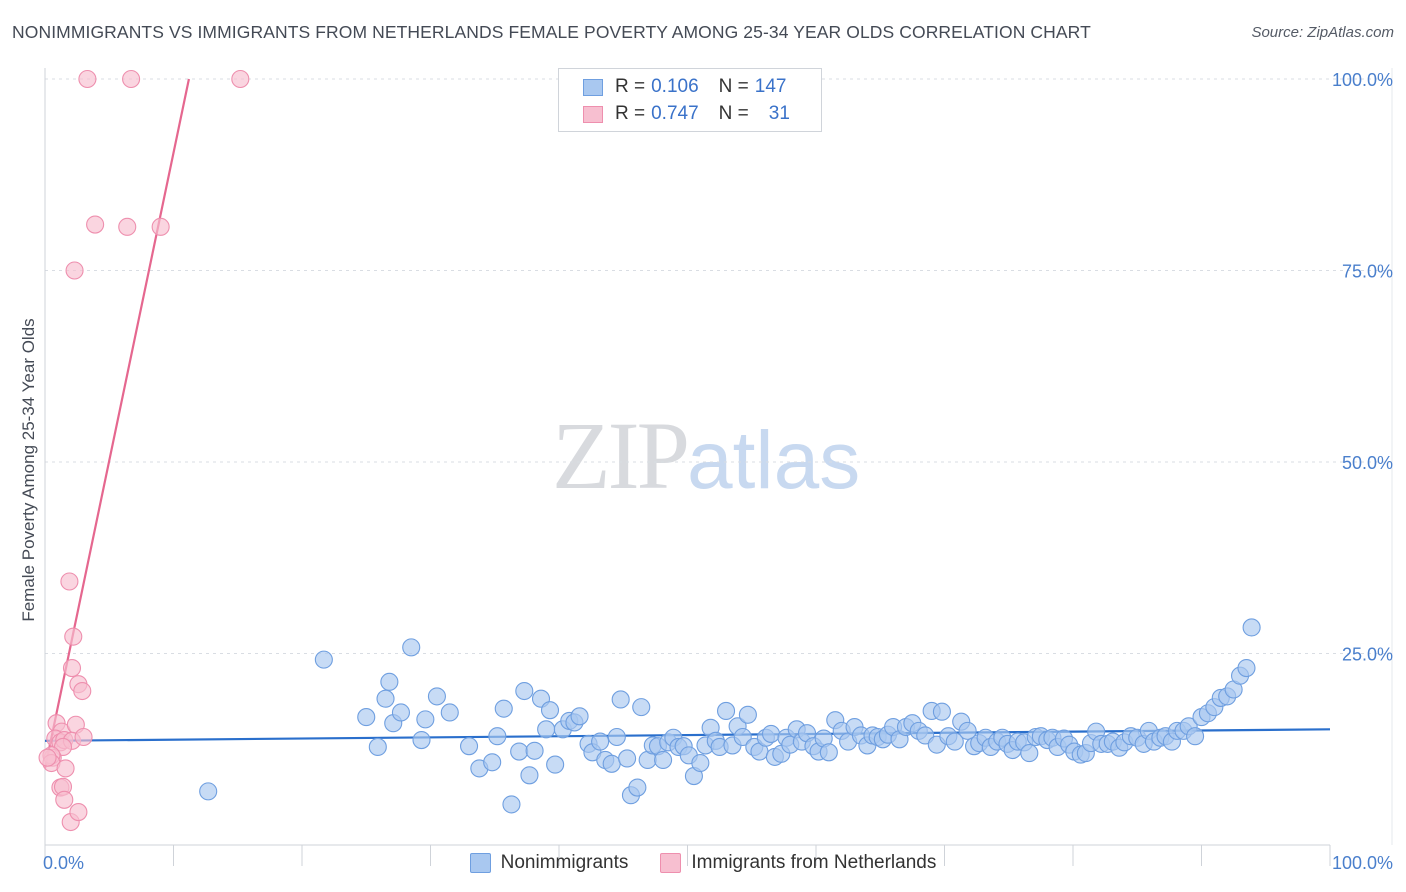 Image resolution: width=1406 pixels, height=892 pixels. I want to click on legend-row-immigrants: R = 0.747 N = 31, so click(686, 114).